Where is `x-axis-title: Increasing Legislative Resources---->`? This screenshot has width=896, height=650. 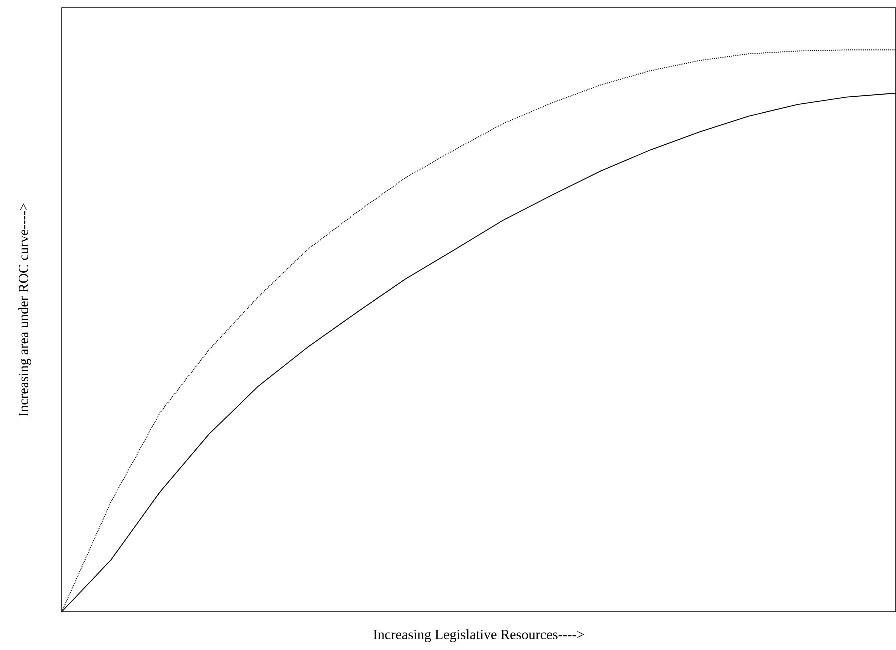
x-axis-title: Increasing Legislative Resources----> is located at coordinates (479, 636).